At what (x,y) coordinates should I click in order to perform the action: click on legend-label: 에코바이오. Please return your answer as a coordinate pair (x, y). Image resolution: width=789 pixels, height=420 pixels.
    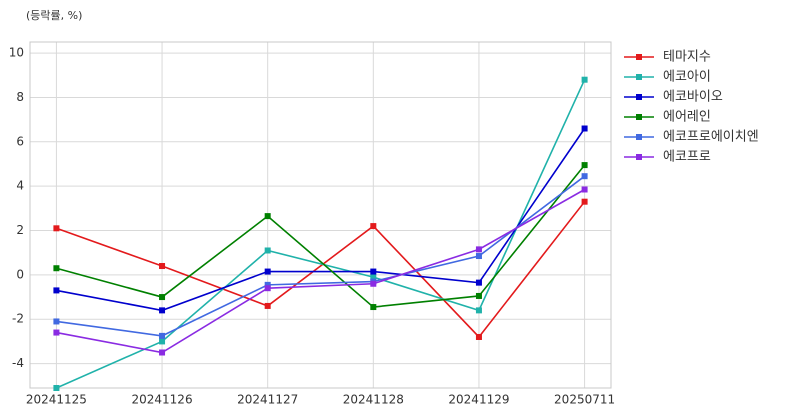
    Looking at the image, I should click on (693, 97).